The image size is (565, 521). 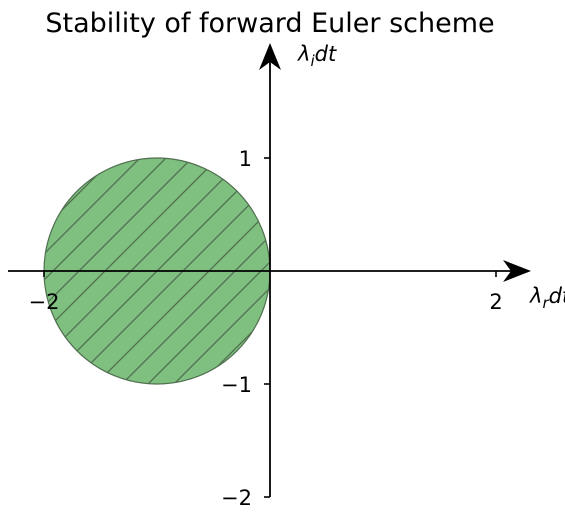 What do you see at coordinates (557, 296) in the screenshot?
I see `x-axis-label-rest: dt` at bounding box center [557, 296].